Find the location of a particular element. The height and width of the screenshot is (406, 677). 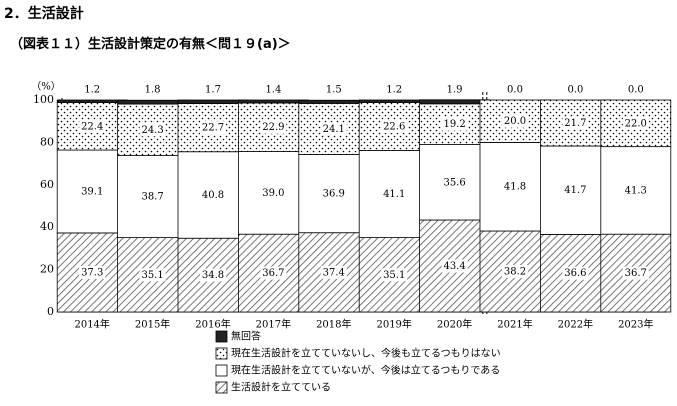

section-title: 2．生活設計 is located at coordinates (44, 14).